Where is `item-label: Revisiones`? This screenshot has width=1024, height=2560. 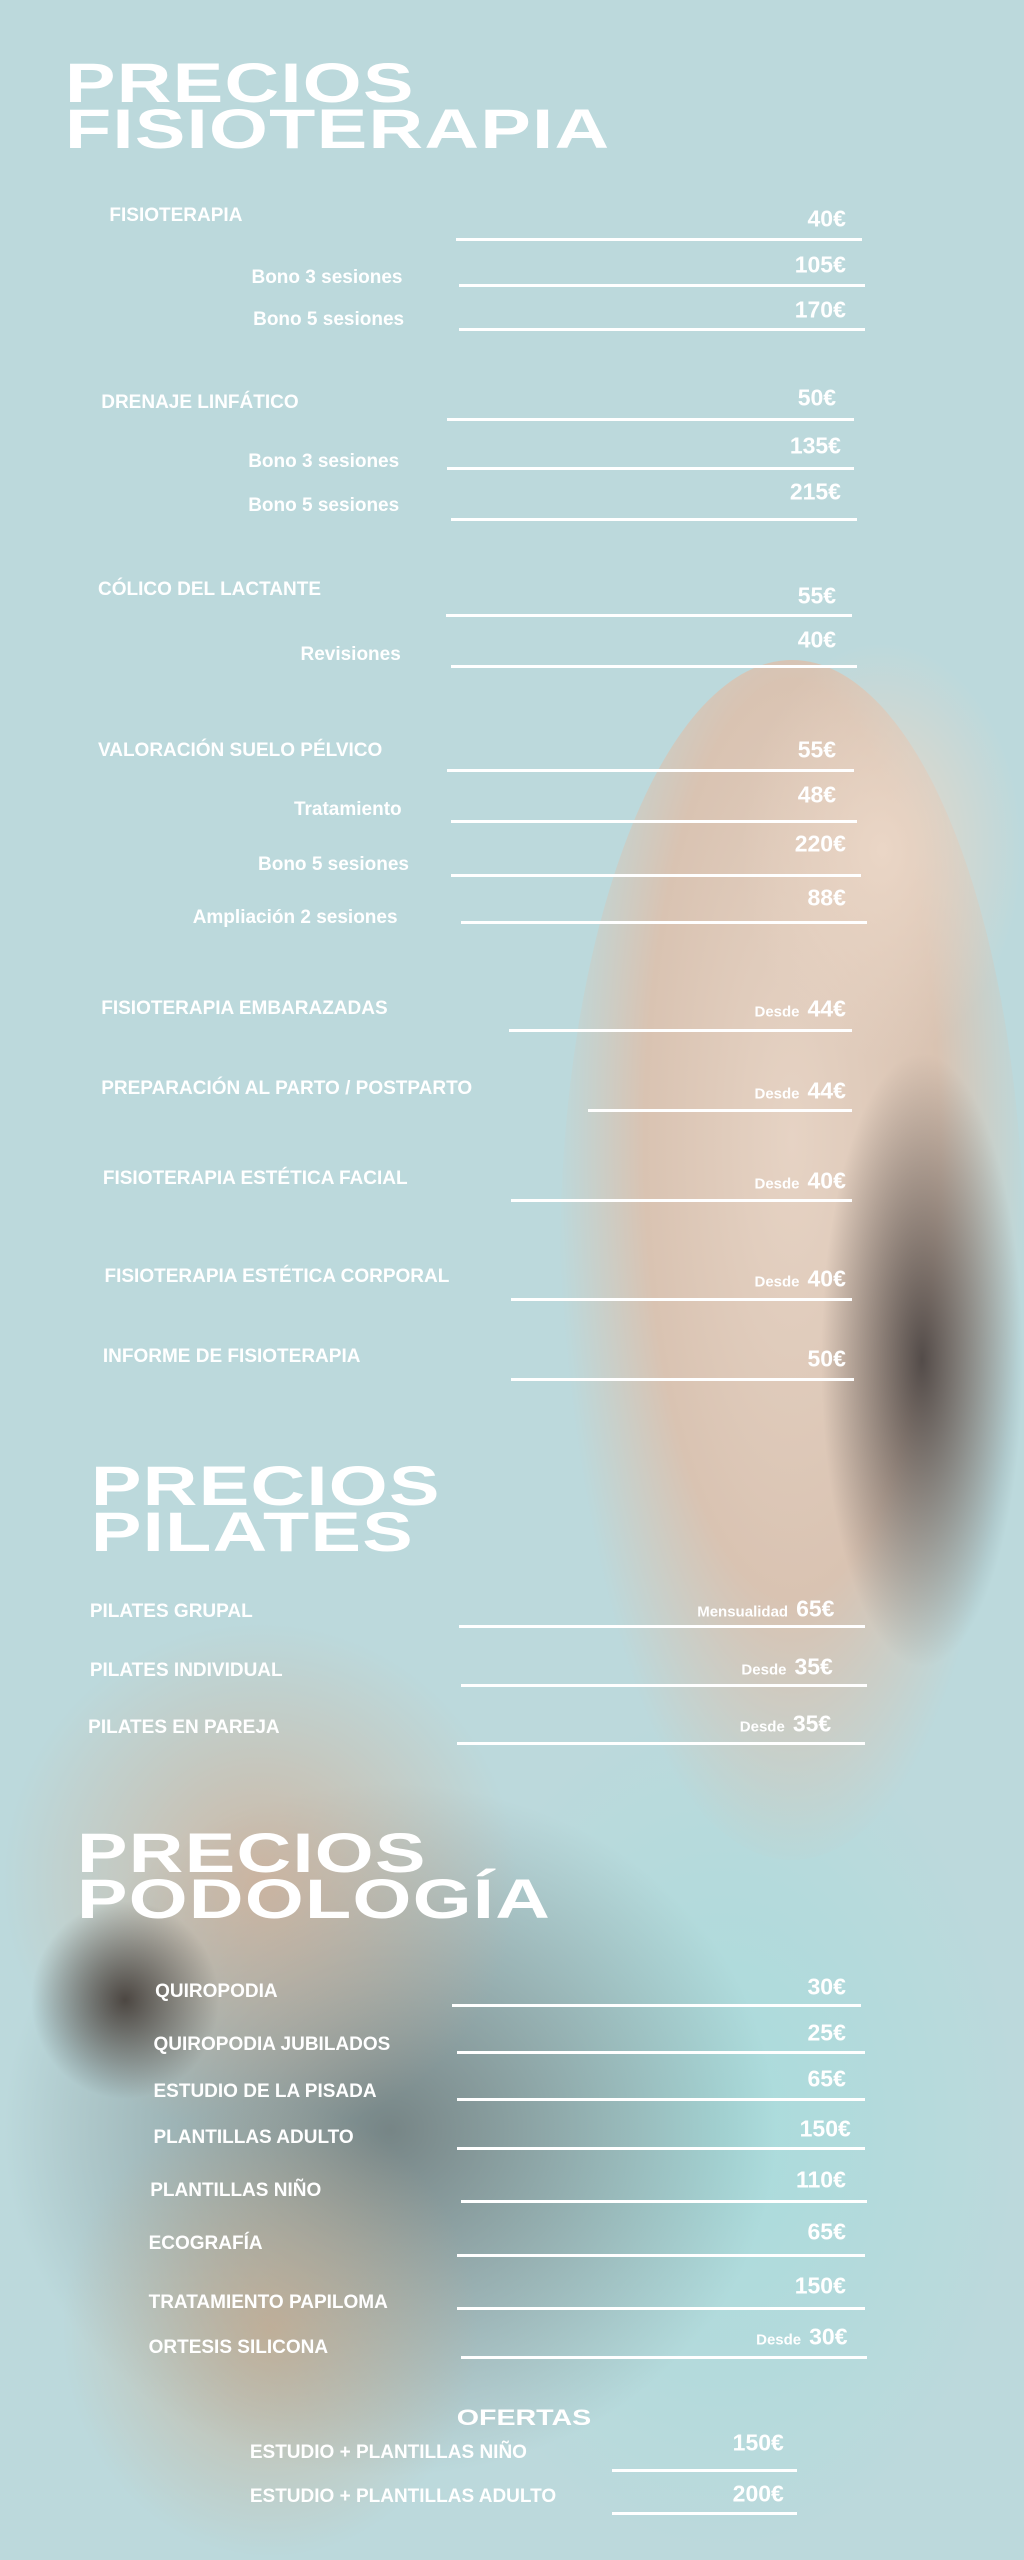
item-label: Revisiones is located at coordinates (350, 654).